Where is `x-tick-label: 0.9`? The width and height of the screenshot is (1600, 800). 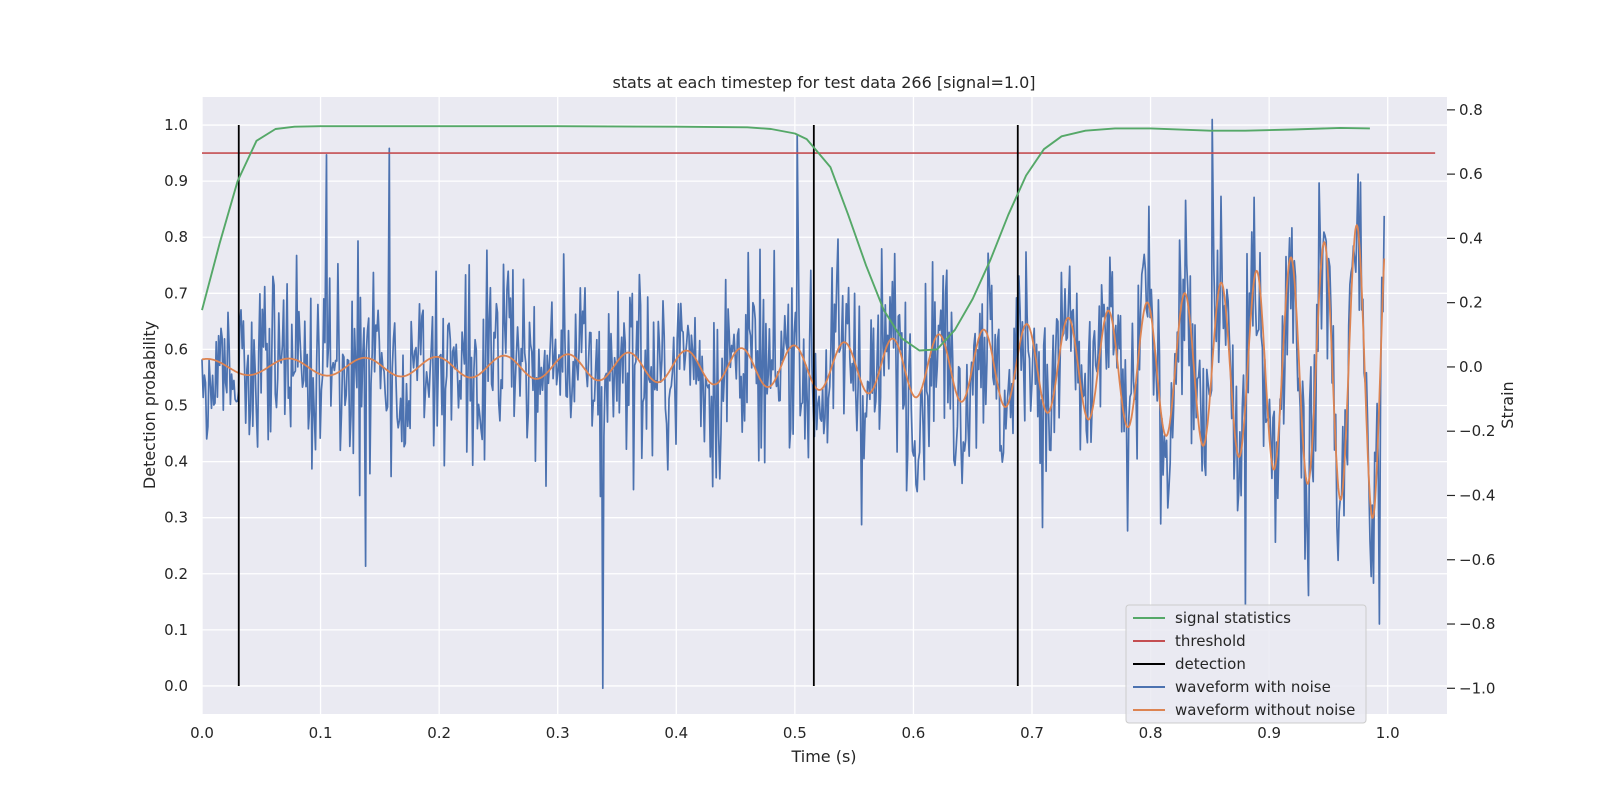
x-tick-label: 0.9 is located at coordinates (1269, 733).